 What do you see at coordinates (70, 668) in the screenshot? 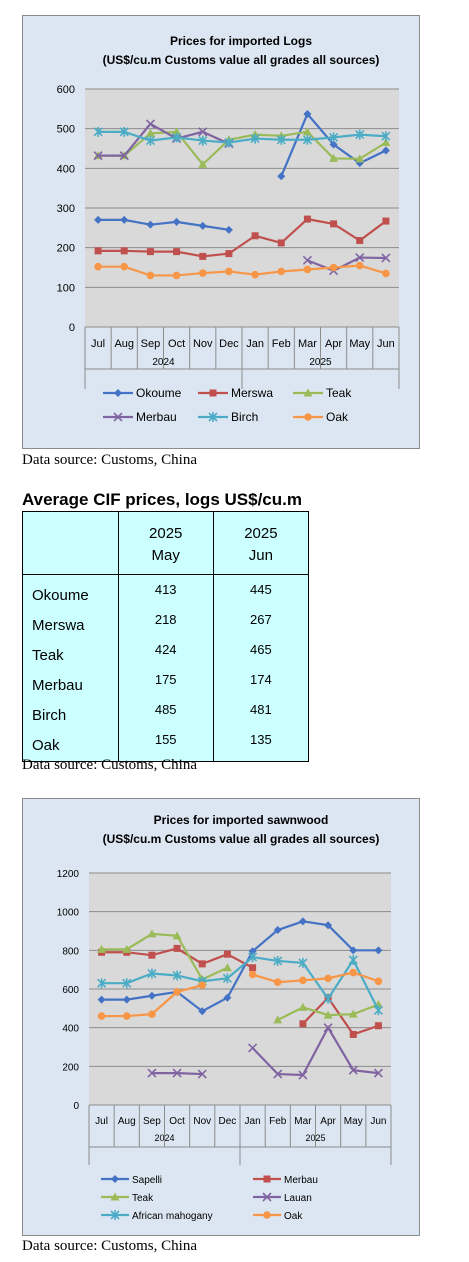
I see `species-column: Okoume Merswa Teak Merbau Birch Oak` at bounding box center [70, 668].